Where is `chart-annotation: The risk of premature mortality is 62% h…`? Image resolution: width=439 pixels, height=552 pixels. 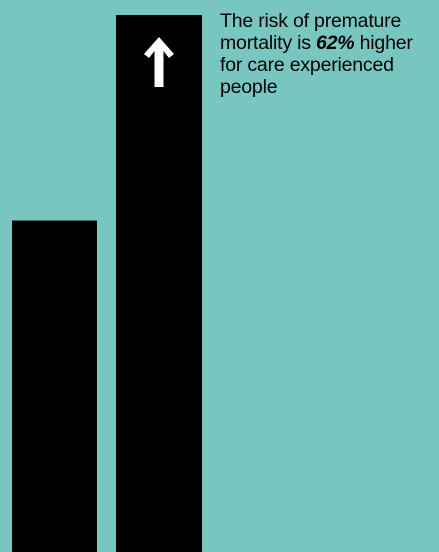
chart-annotation: The risk of premature mortality is 62% h… is located at coordinates (328, 54).